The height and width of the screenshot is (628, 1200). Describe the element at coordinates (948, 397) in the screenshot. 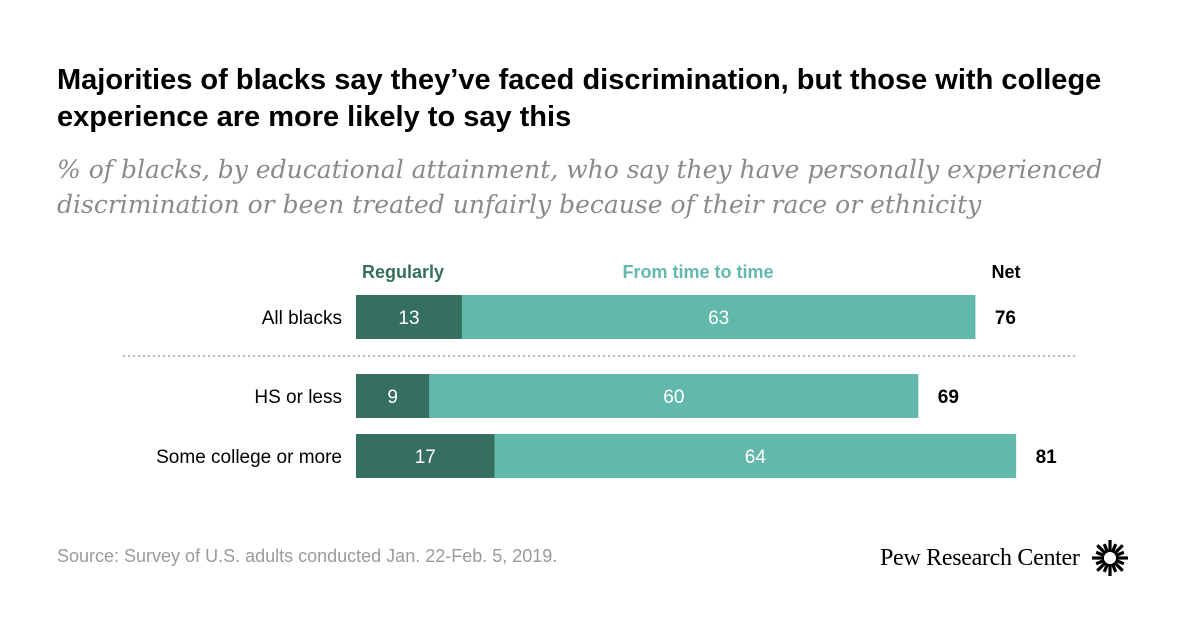

I see `net-value-hs-or-less: 69` at that location.